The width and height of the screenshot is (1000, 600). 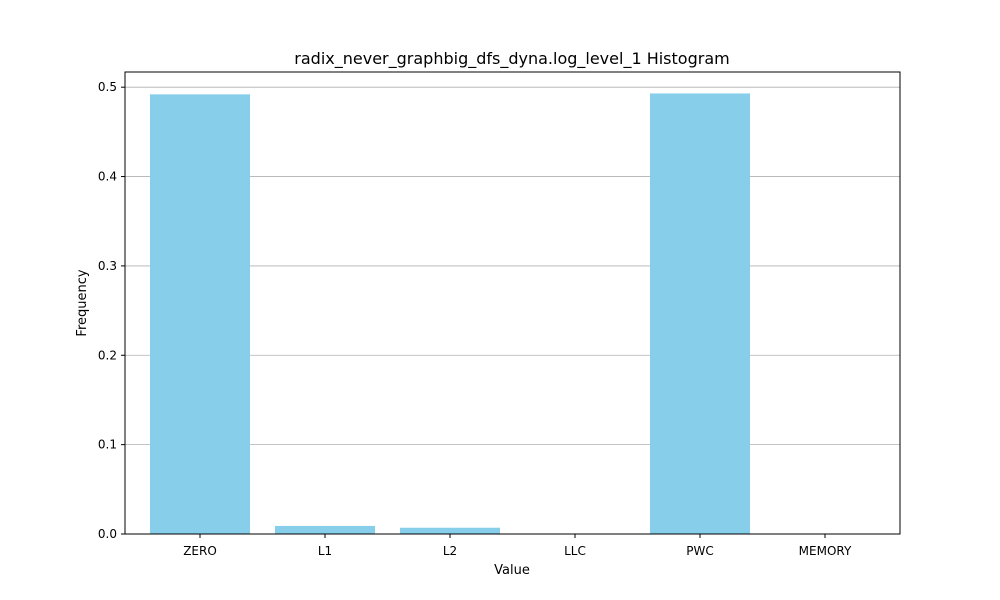 What do you see at coordinates (325, 551) in the screenshot?
I see `x-tick-label: L1` at bounding box center [325, 551].